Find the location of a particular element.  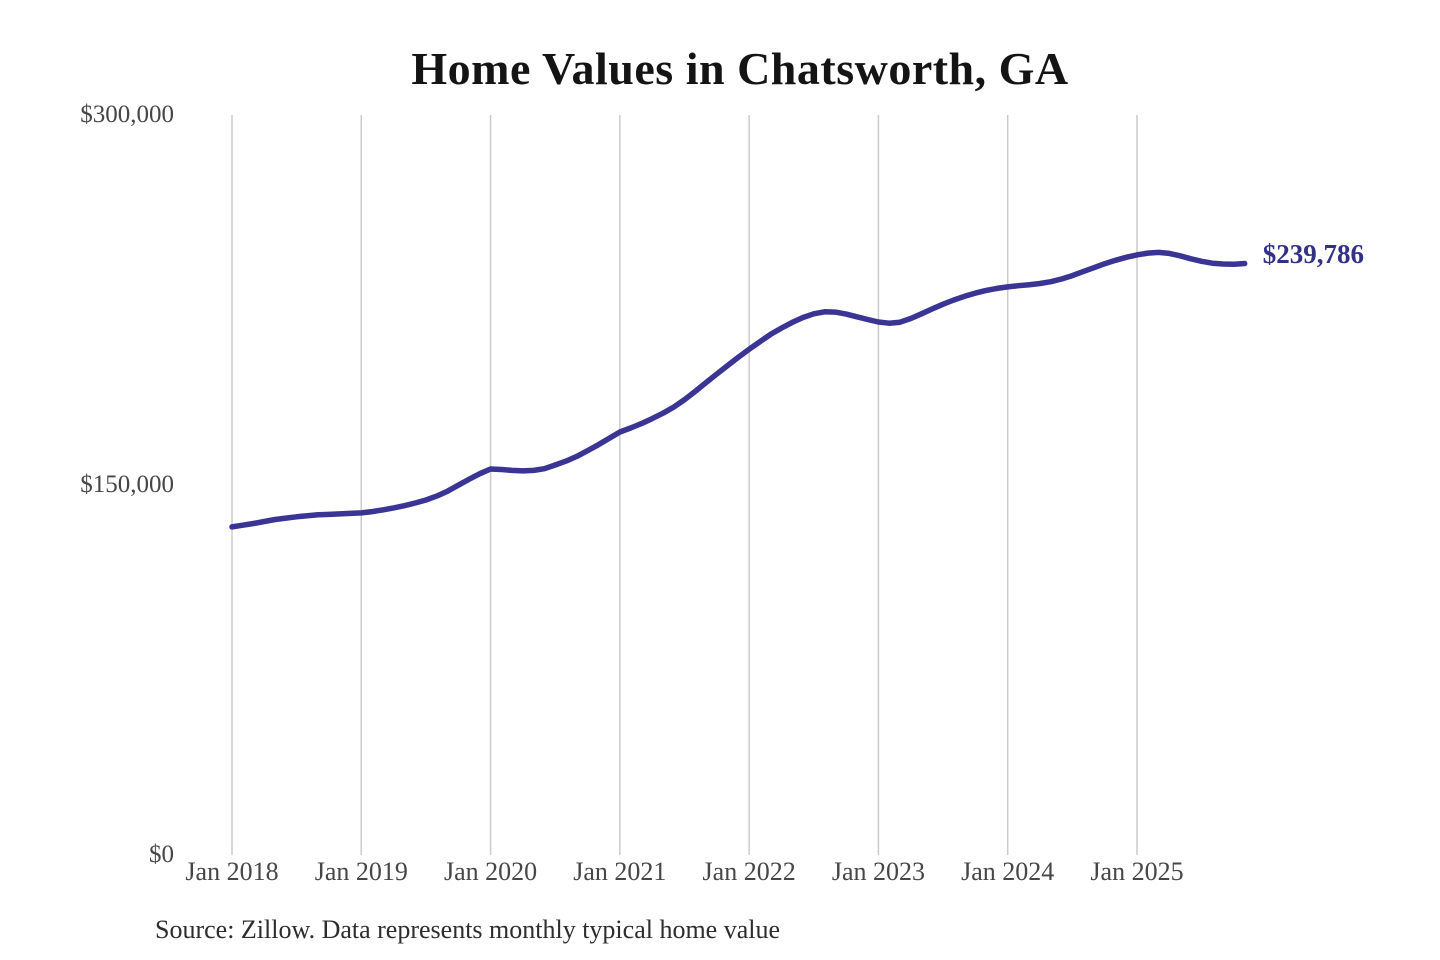

x-tick-label: Jan 2025 is located at coordinates (1137, 871).